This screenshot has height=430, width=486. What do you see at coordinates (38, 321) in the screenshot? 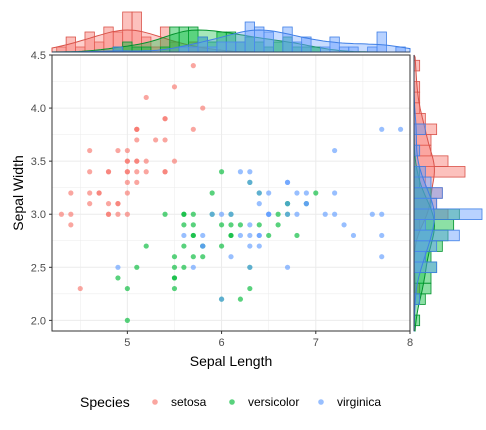
I see `y-tick-label: 2.0` at bounding box center [38, 321].